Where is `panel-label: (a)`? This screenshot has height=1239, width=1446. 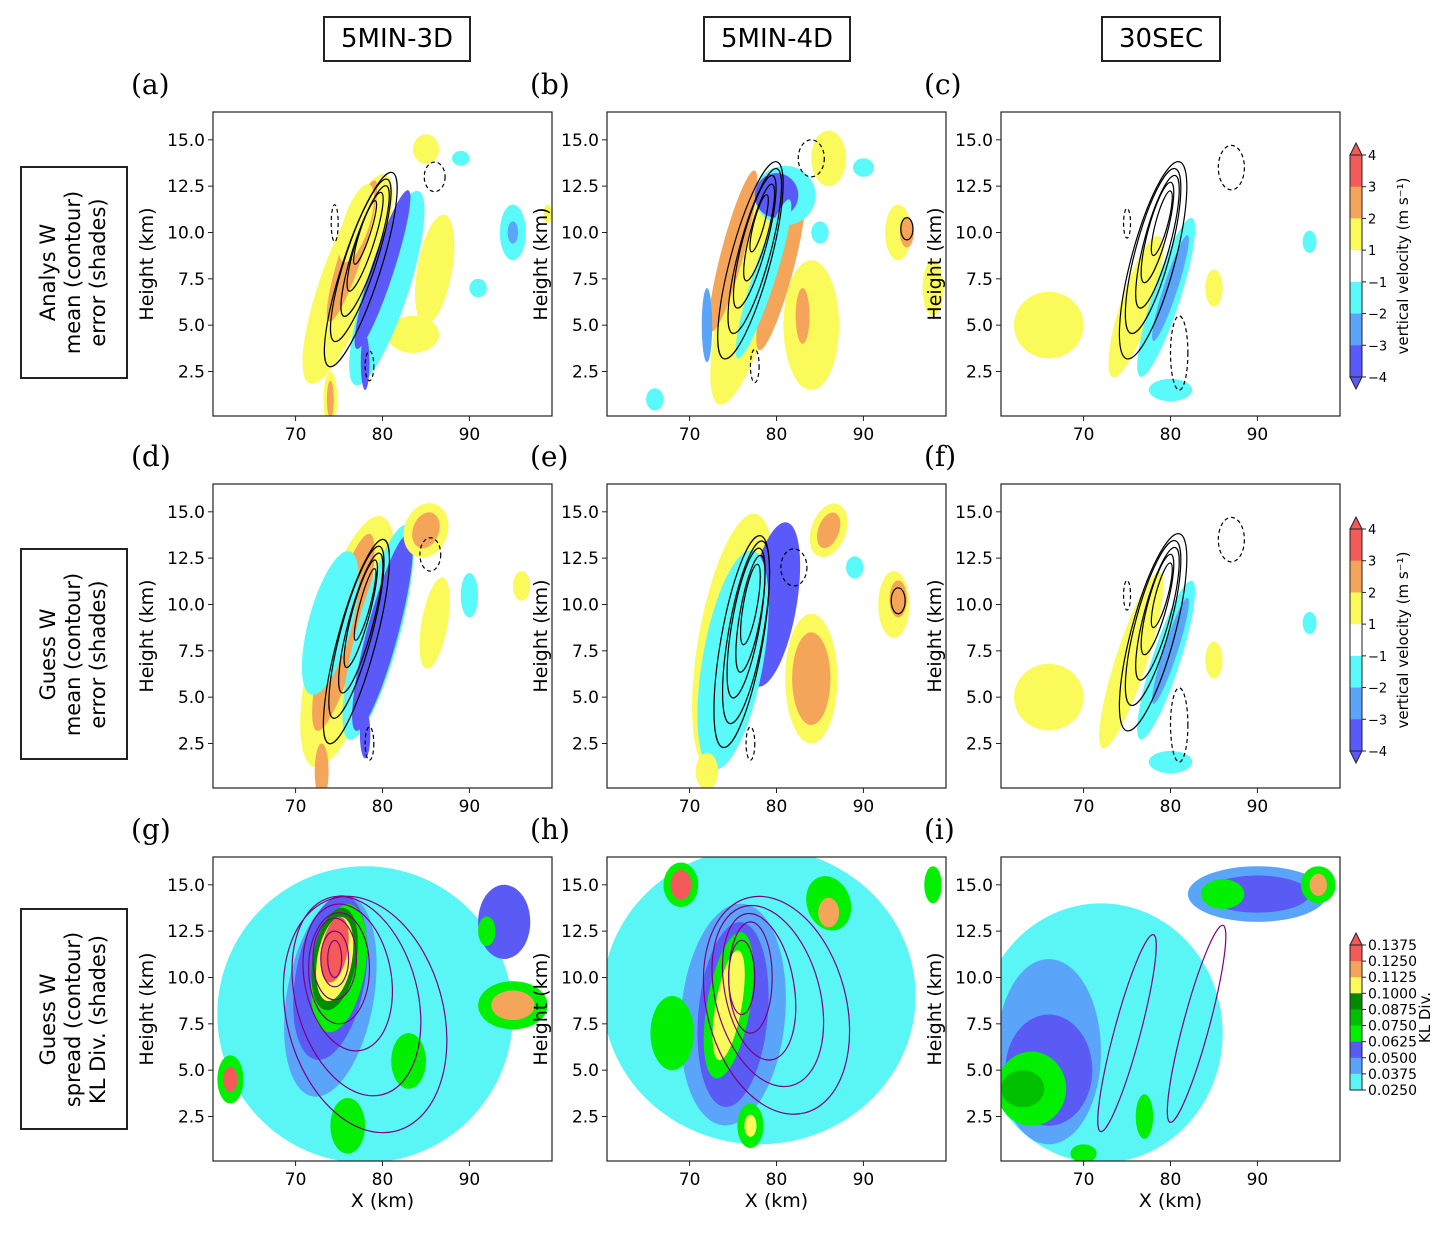
panel-label: (a) is located at coordinates (150, 84).